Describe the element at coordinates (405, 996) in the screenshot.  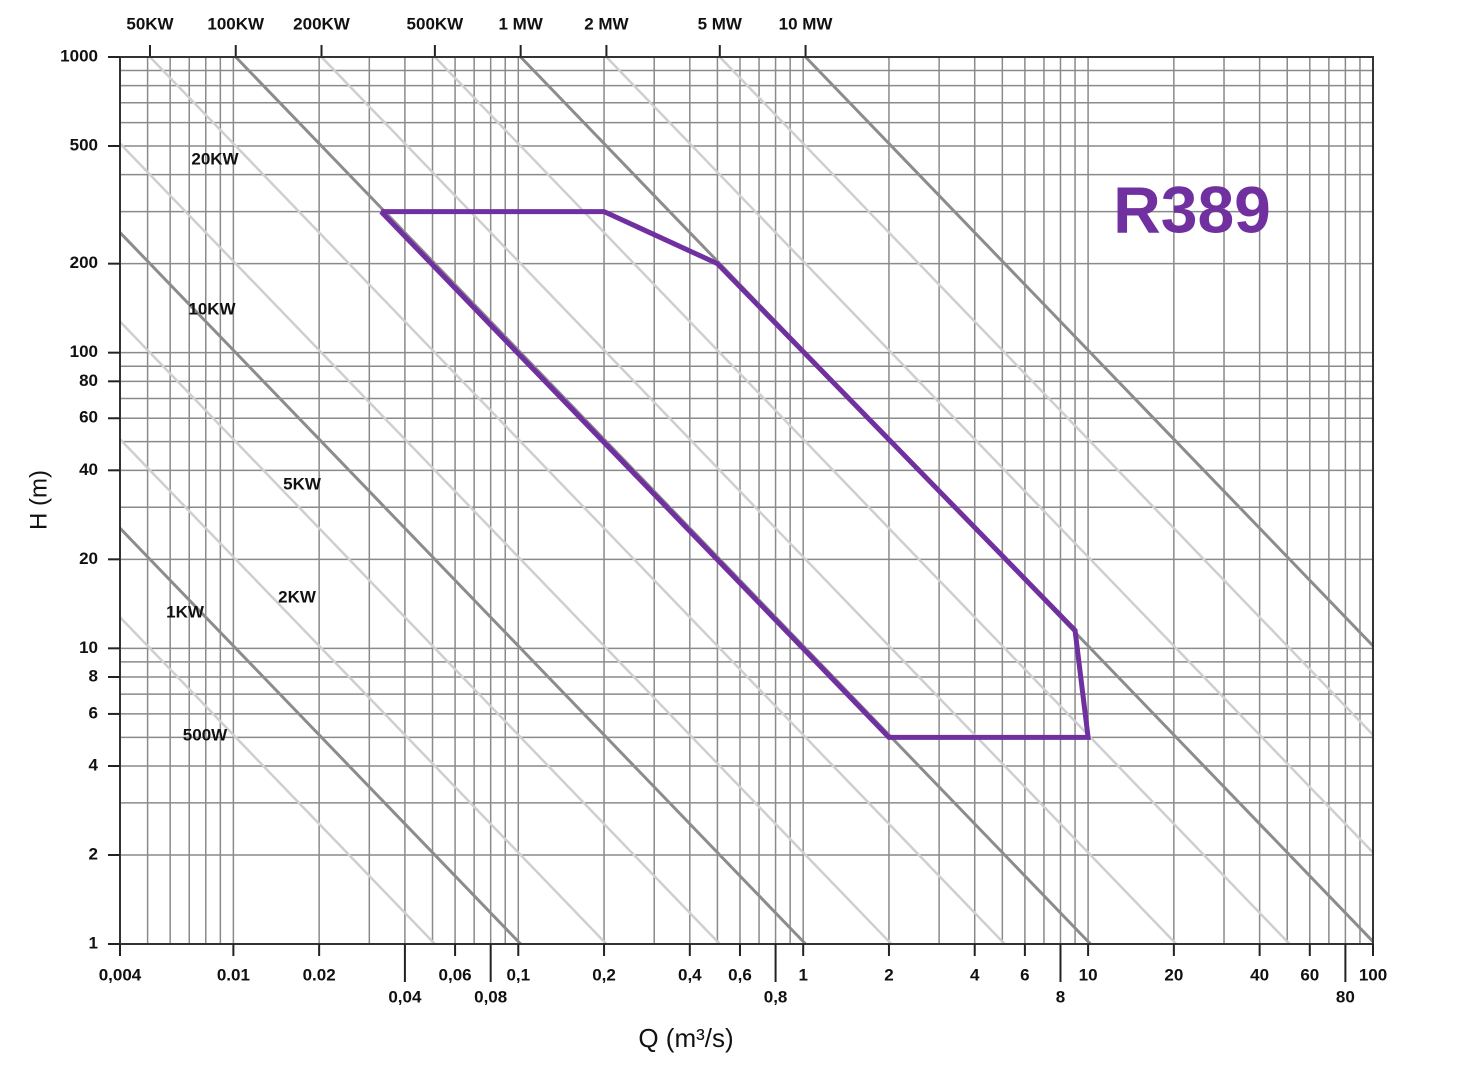
I see `x-tick-label: 0,04` at that location.